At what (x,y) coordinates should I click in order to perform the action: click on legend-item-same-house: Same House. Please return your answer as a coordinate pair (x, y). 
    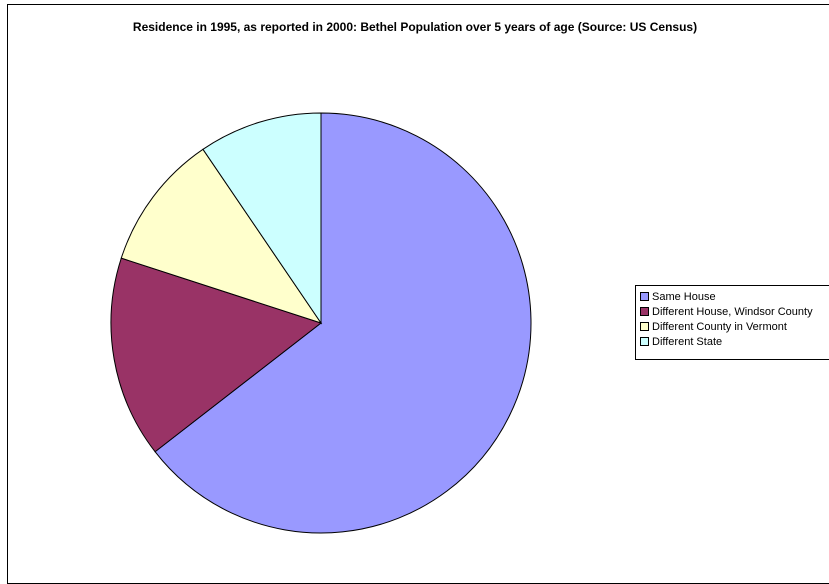
    Looking at the image, I should click on (734, 296).